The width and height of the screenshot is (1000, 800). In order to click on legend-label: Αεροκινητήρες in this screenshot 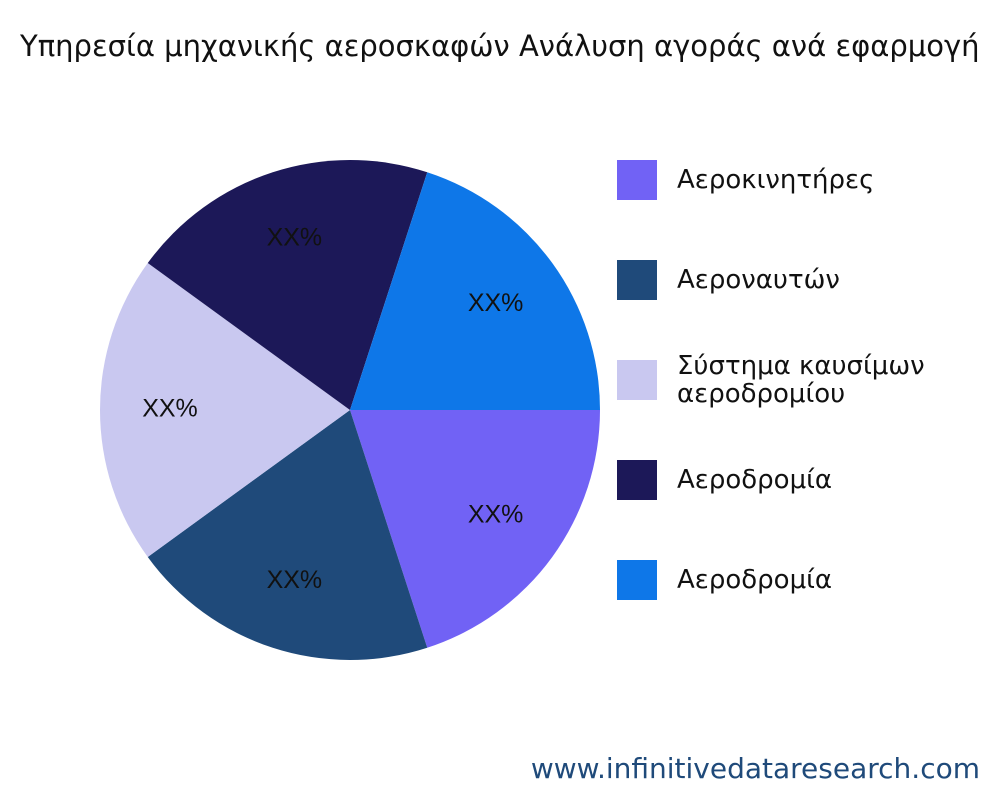, I will do `click(776, 180)`.